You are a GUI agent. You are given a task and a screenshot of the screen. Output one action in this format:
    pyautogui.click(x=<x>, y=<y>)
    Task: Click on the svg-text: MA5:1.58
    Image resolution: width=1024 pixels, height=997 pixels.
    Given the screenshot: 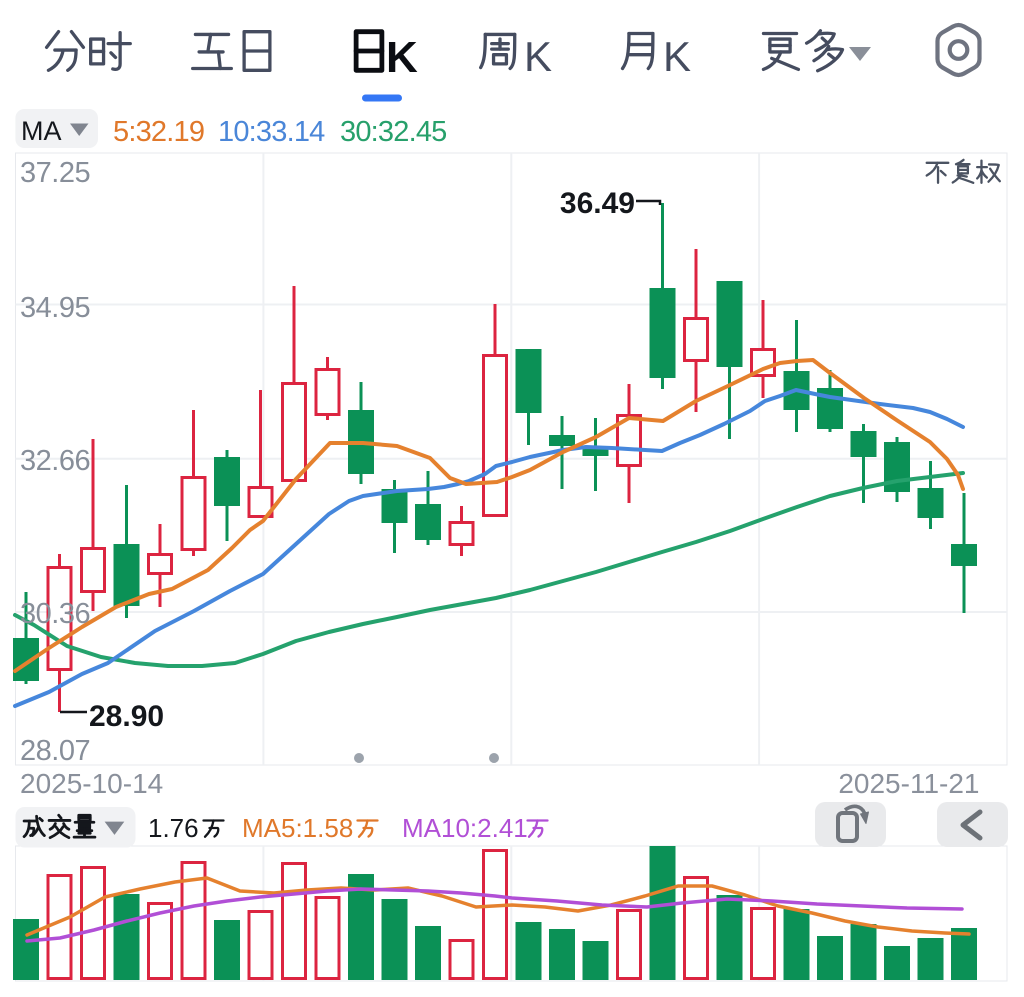 What is the action you would take?
    pyautogui.click(x=297, y=828)
    